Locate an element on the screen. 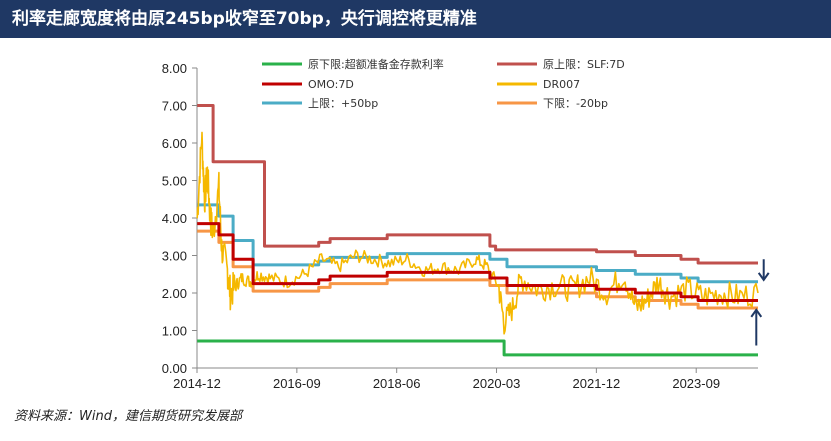 This screenshot has width=831, height=441. chart-annotations is located at coordinates (760, 302).